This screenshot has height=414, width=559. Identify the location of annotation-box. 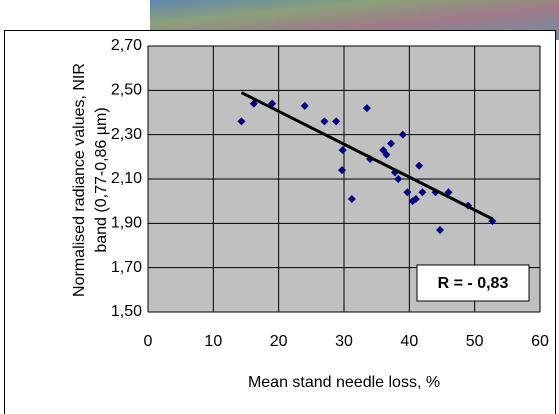
(473, 283).